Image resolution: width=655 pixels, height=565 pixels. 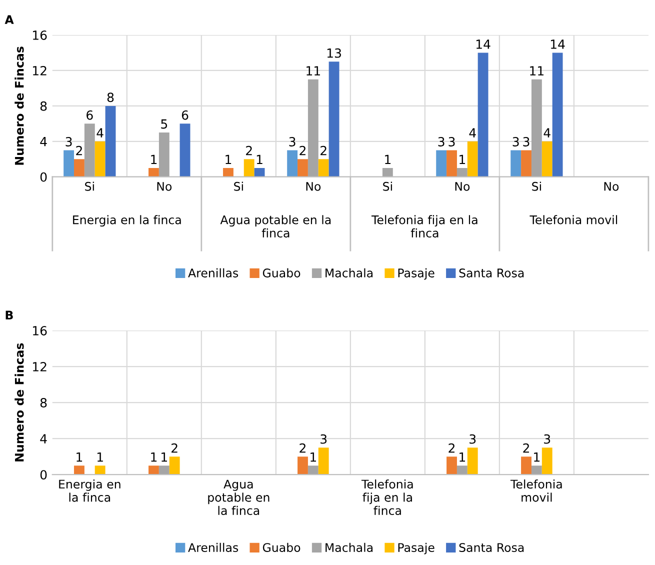 I want to click on data-label: 13, so click(x=334, y=53).